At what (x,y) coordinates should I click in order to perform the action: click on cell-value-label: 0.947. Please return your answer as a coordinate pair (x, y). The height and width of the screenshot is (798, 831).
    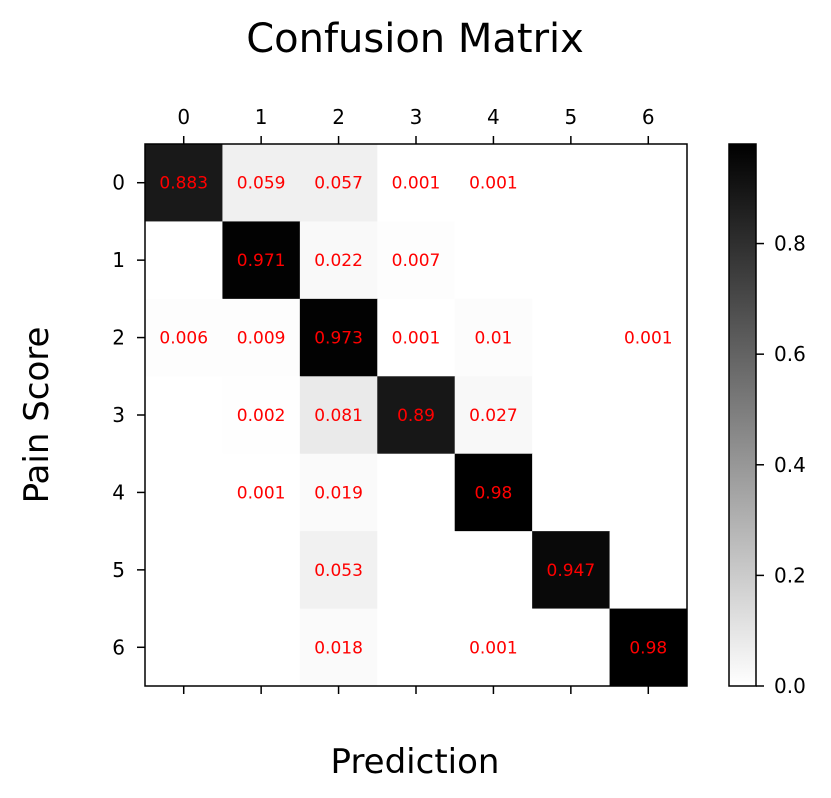
    Looking at the image, I should click on (571, 571).